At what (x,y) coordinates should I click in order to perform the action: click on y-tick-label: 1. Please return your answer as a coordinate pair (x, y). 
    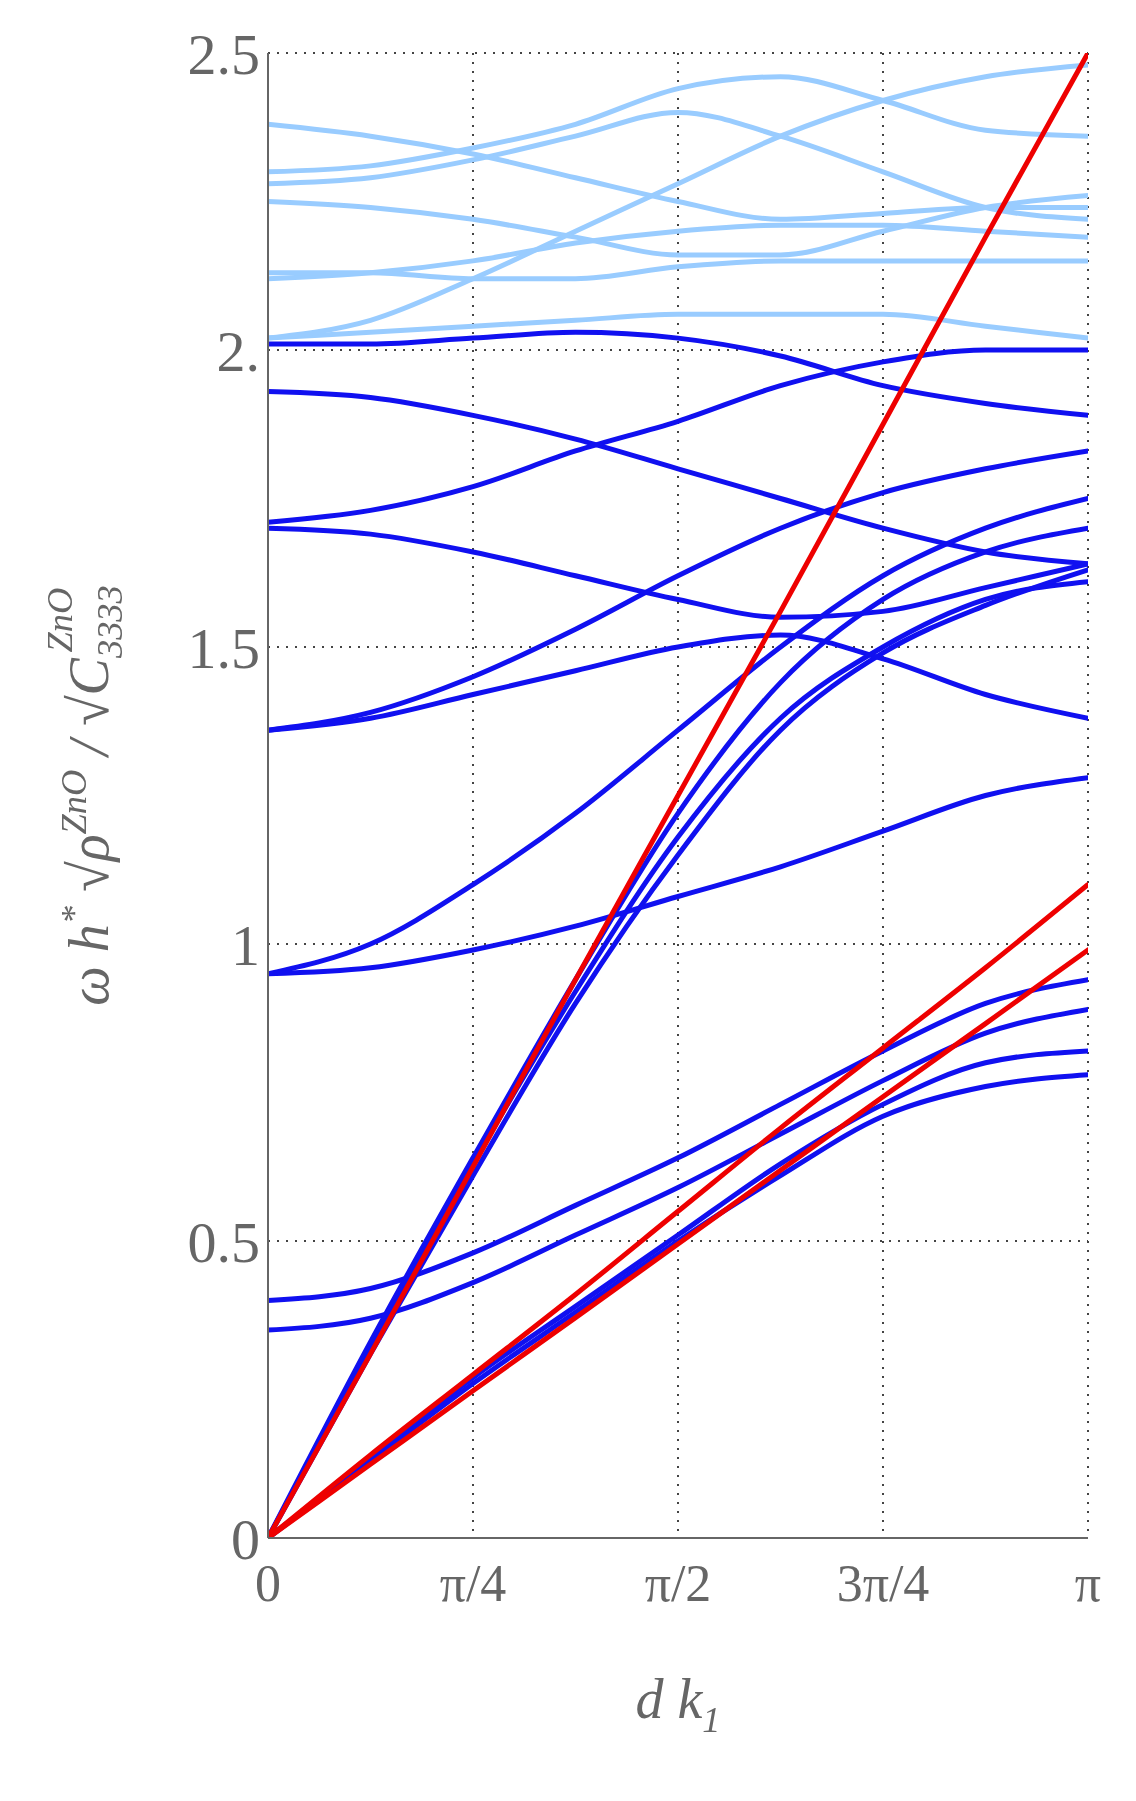
    Looking at the image, I should click on (245, 945).